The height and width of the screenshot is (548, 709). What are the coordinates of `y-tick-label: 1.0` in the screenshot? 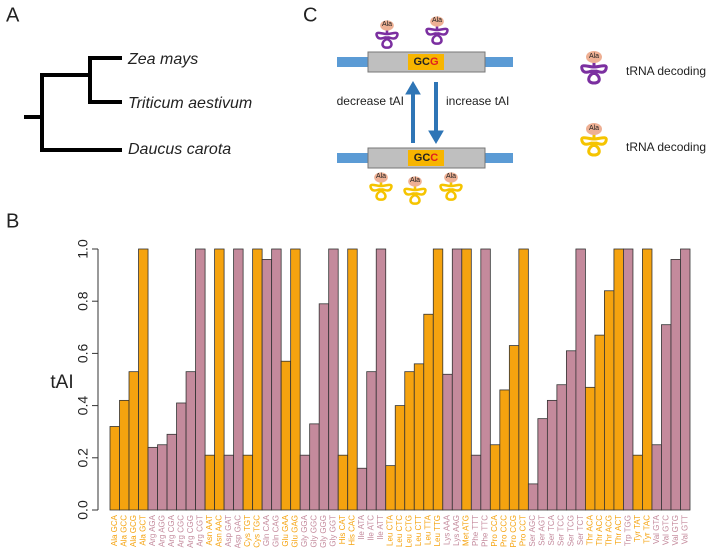 It's located at (83, 249).